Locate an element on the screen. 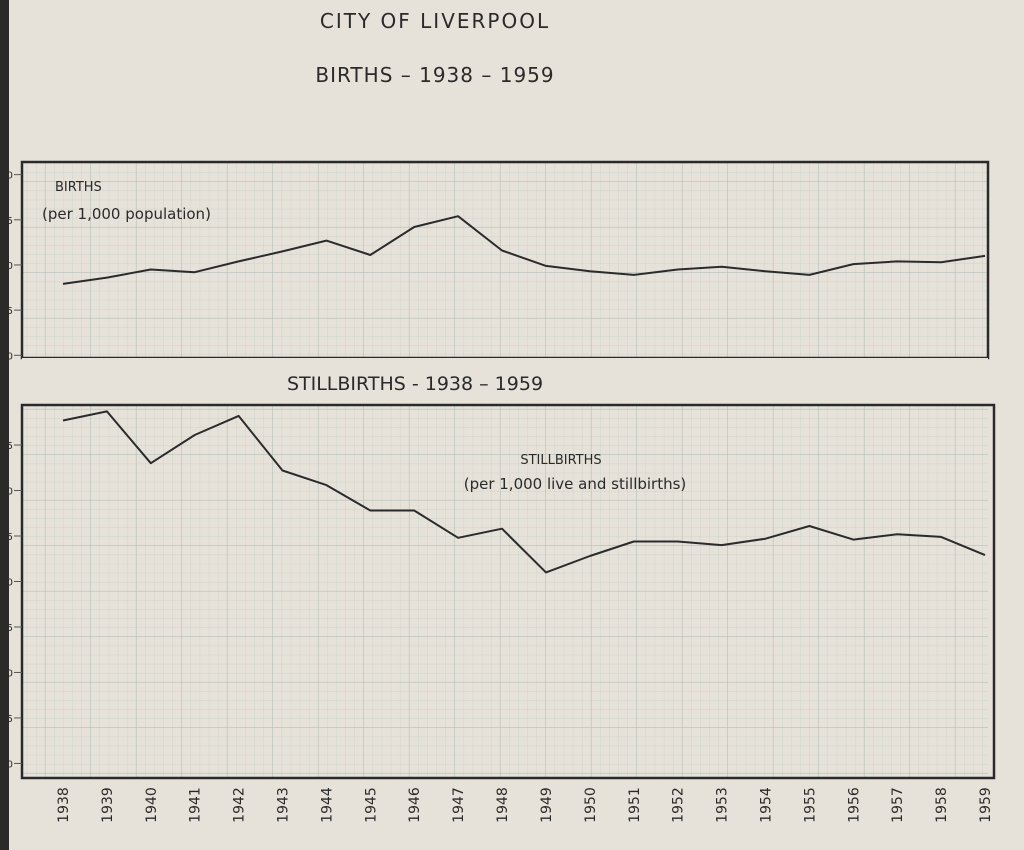 The image size is (1024, 850). series-label: STILLBIRTHS is located at coordinates (560, 460).